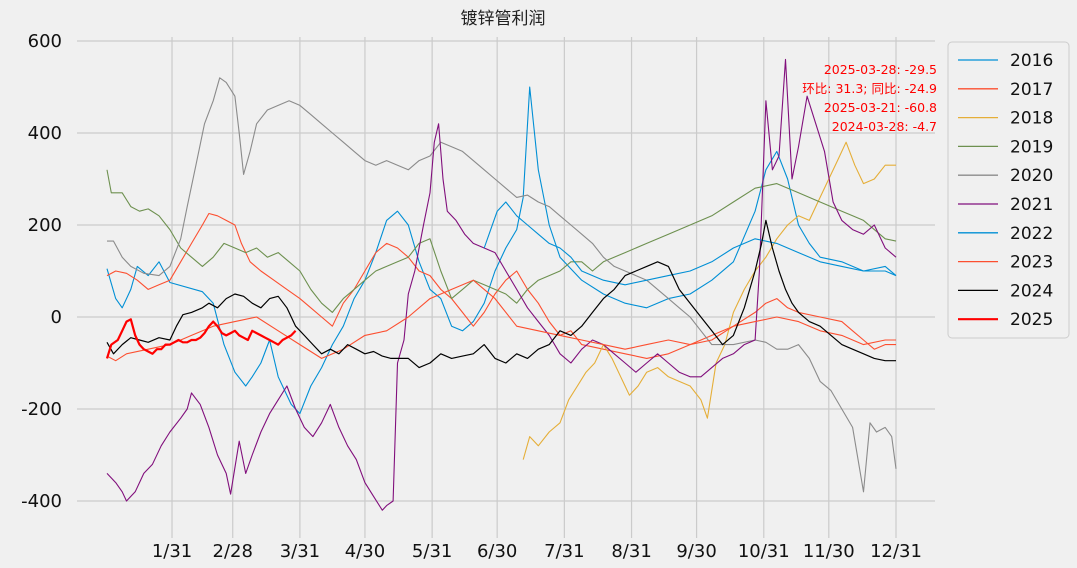 Image resolution: width=1077 pixels, height=568 pixels. What do you see at coordinates (1031, 291) in the screenshot?
I see `legend-label: 2024` at bounding box center [1031, 291].